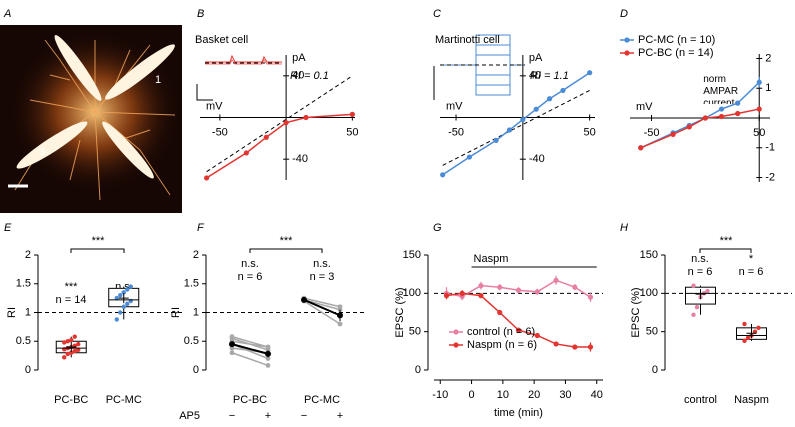 This screenshot has width=795, height=427. What do you see at coordinates (204, 92) in the screenshot?
I see `scale-bar` at bounding box center [204, 92].